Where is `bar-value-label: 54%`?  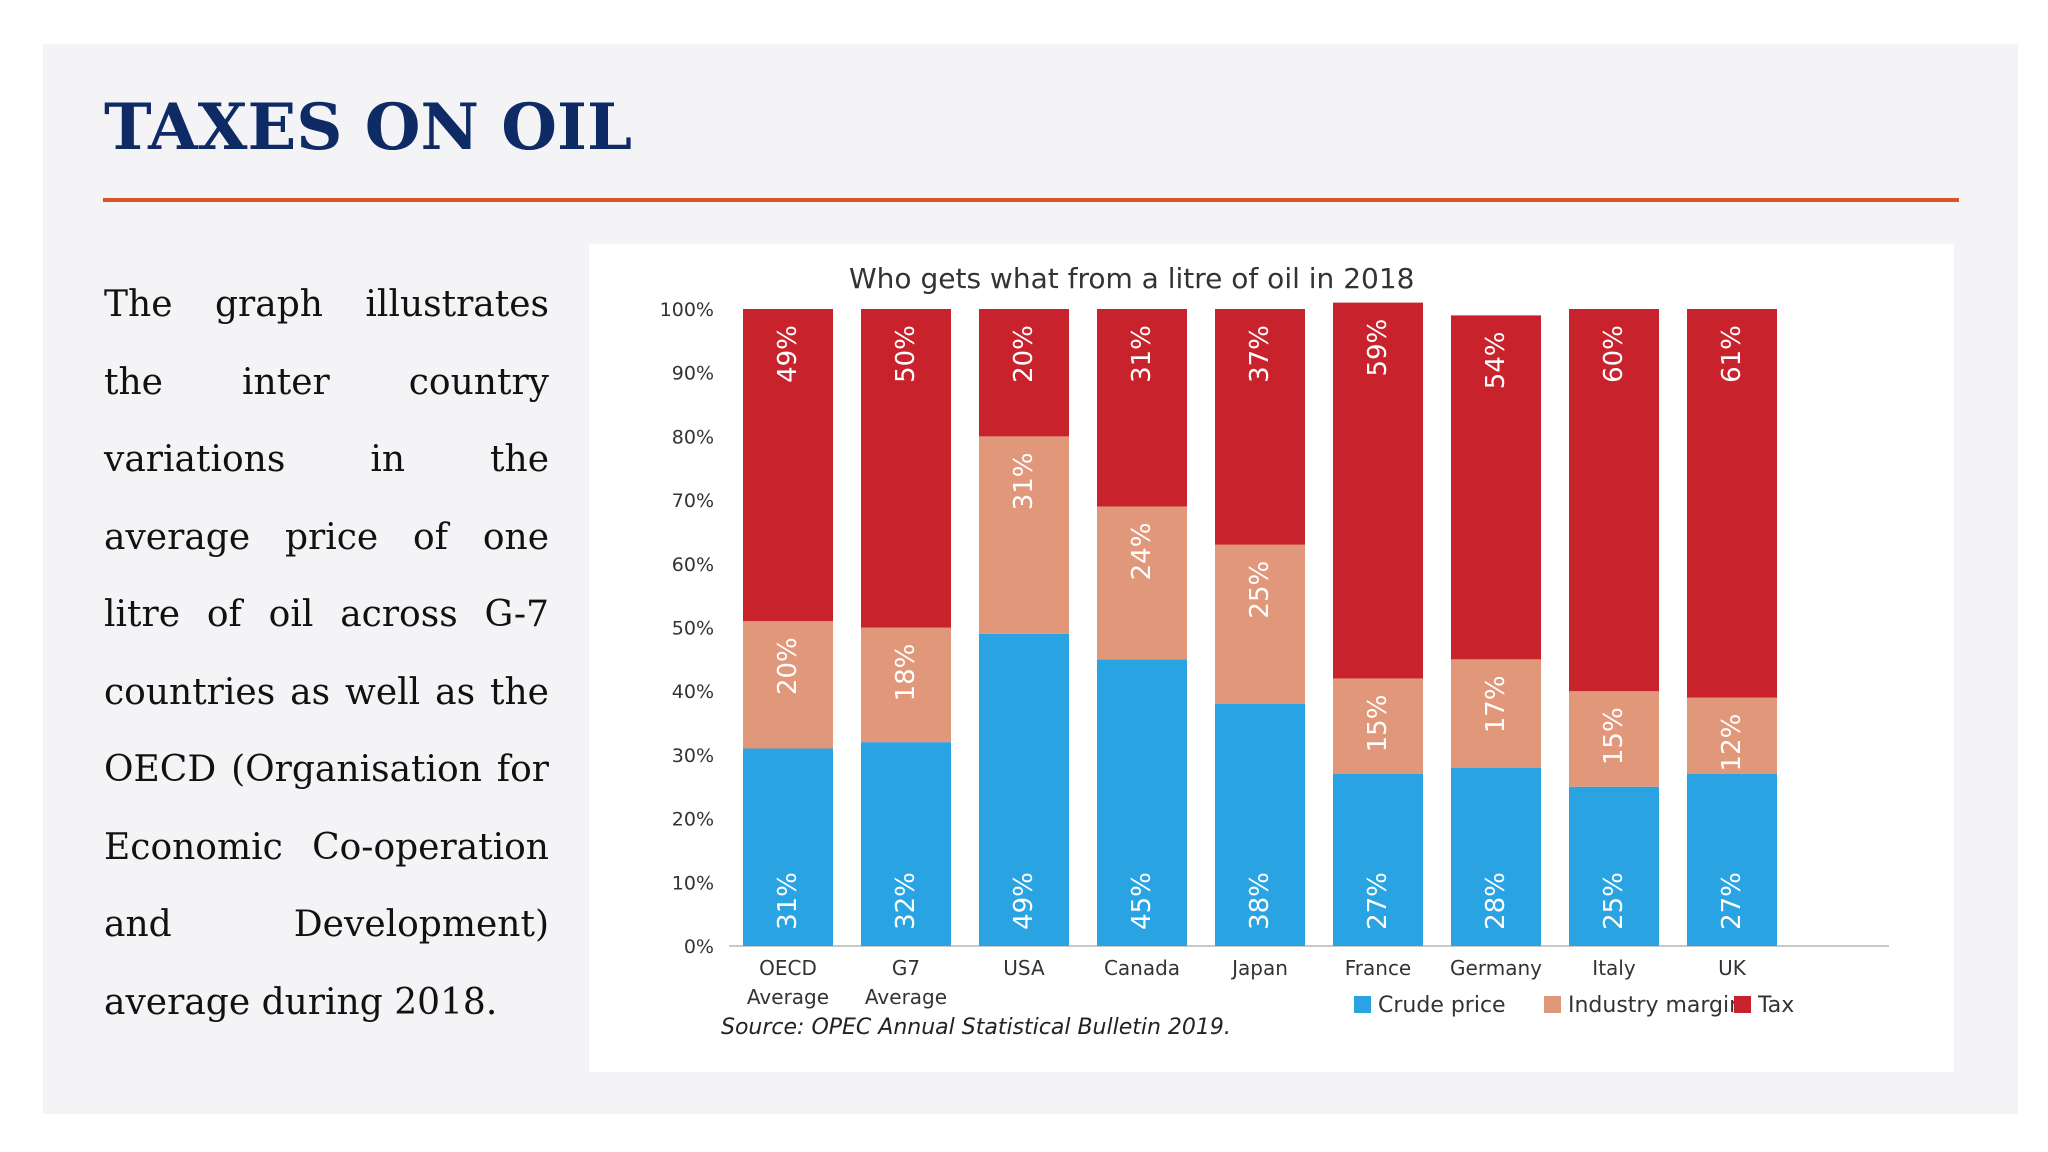 bar-value-label: 54% is located at coordinates (1496, 360).